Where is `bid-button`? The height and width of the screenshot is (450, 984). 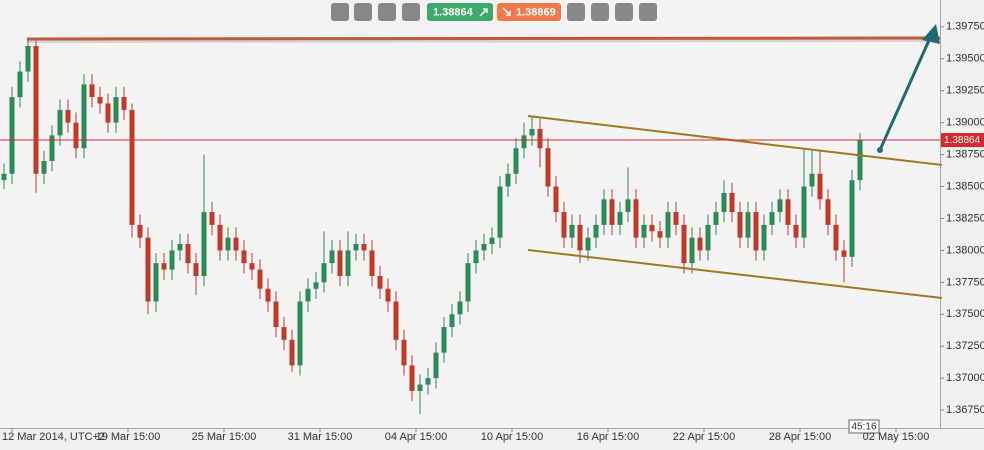 bid-button is located at coordinates (460, 12).